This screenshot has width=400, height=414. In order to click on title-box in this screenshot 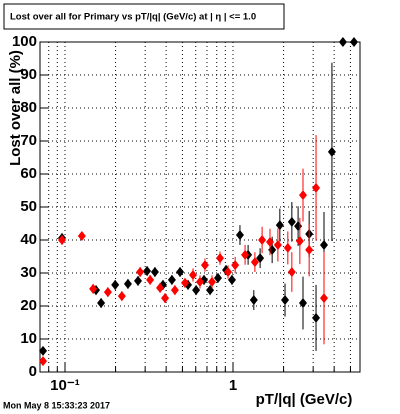, I will do `click(144, 16)`.